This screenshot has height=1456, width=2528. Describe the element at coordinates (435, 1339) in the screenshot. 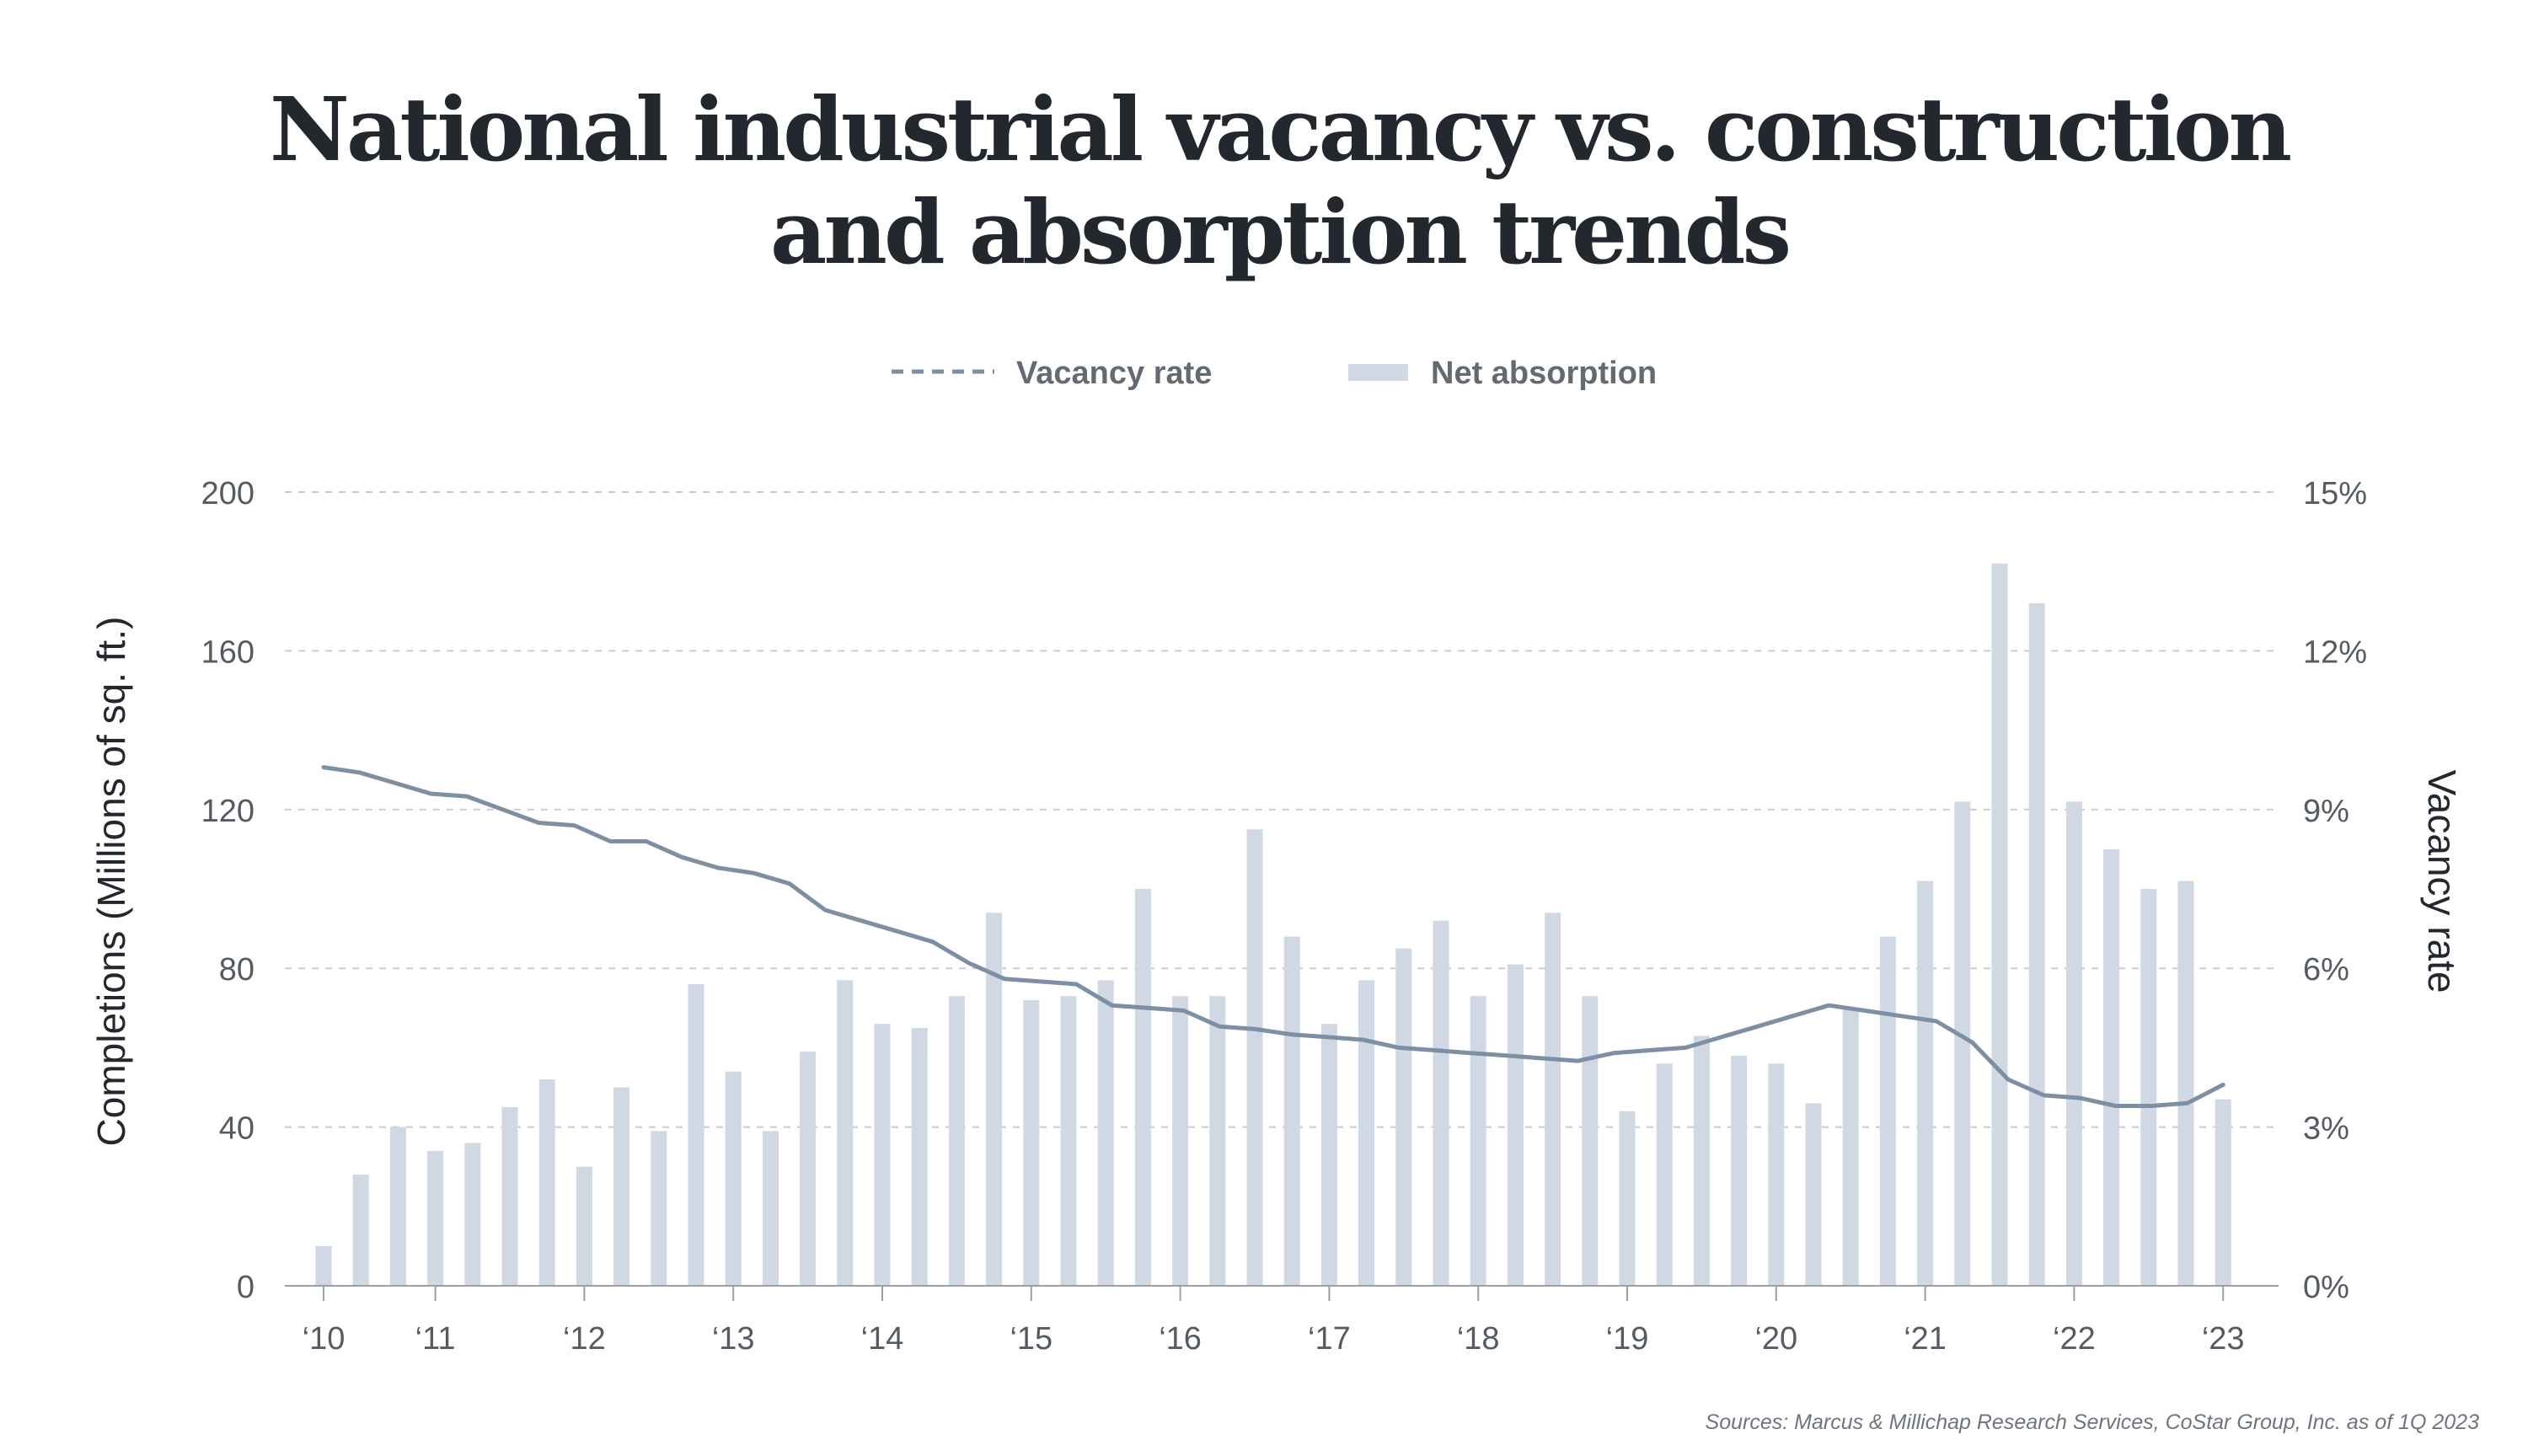

I see `x-tick-label: ‘11` at that location.